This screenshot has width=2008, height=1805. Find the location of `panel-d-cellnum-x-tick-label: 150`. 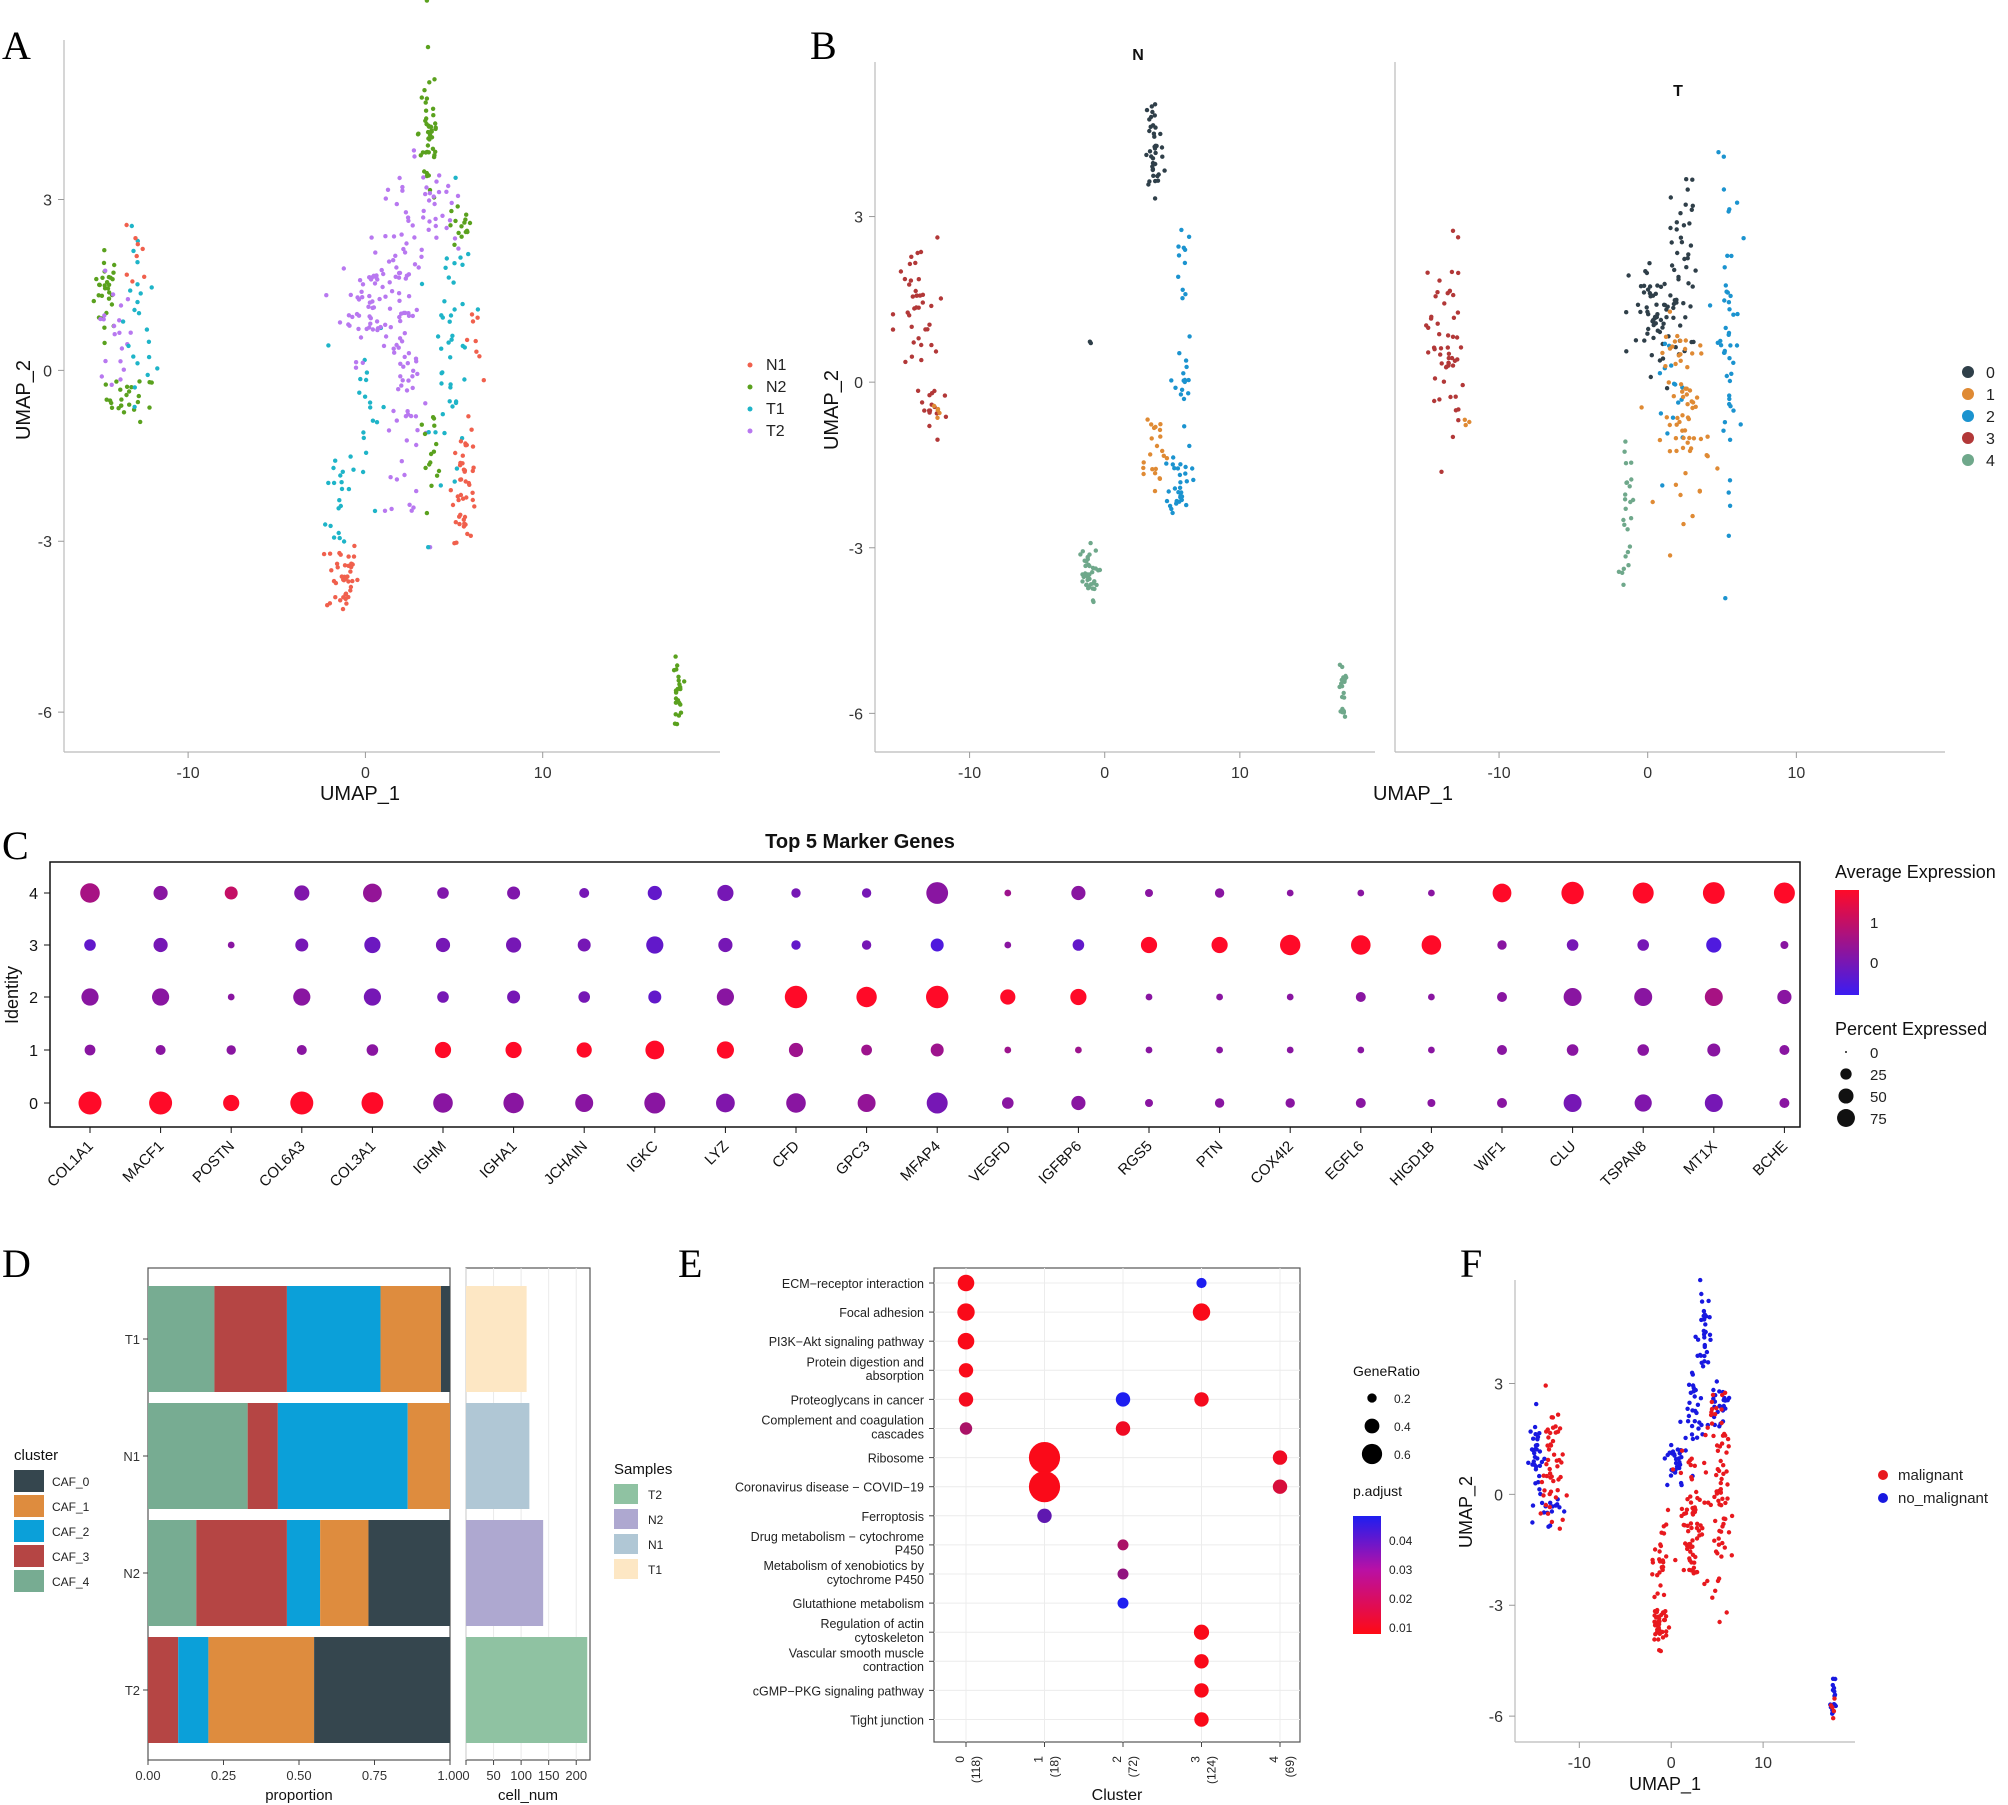

panel-d-cellnum-x-tick-label: 150 is located at coordinates (549, 1775).